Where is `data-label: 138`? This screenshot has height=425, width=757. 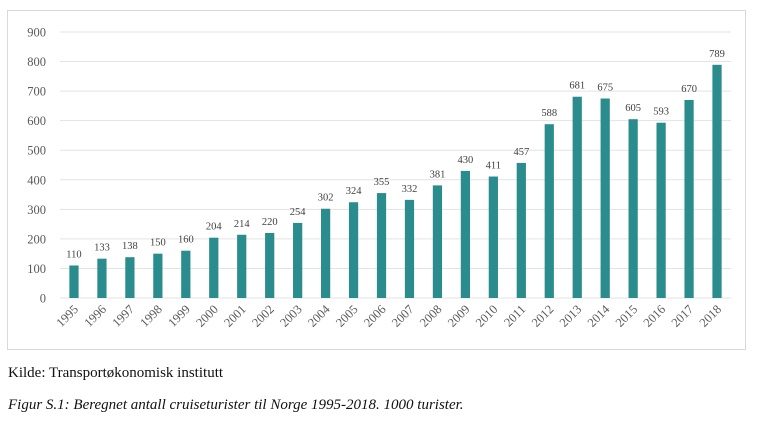
data-label: 138 is located at coordinates (130, 246).